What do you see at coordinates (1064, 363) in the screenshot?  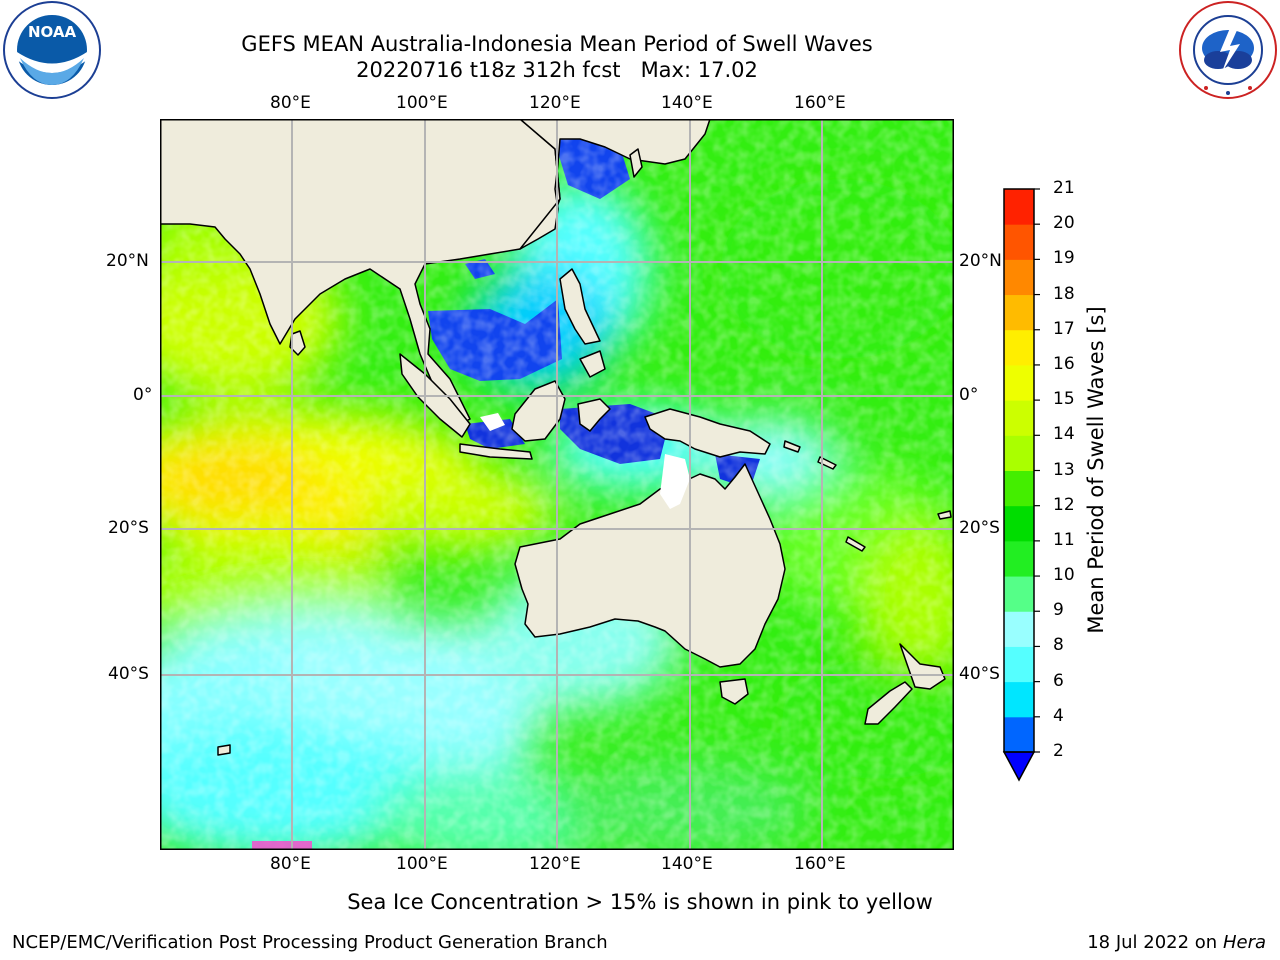 I see `colorbar-tick-label: 16` at bounding box center [1064, 363].